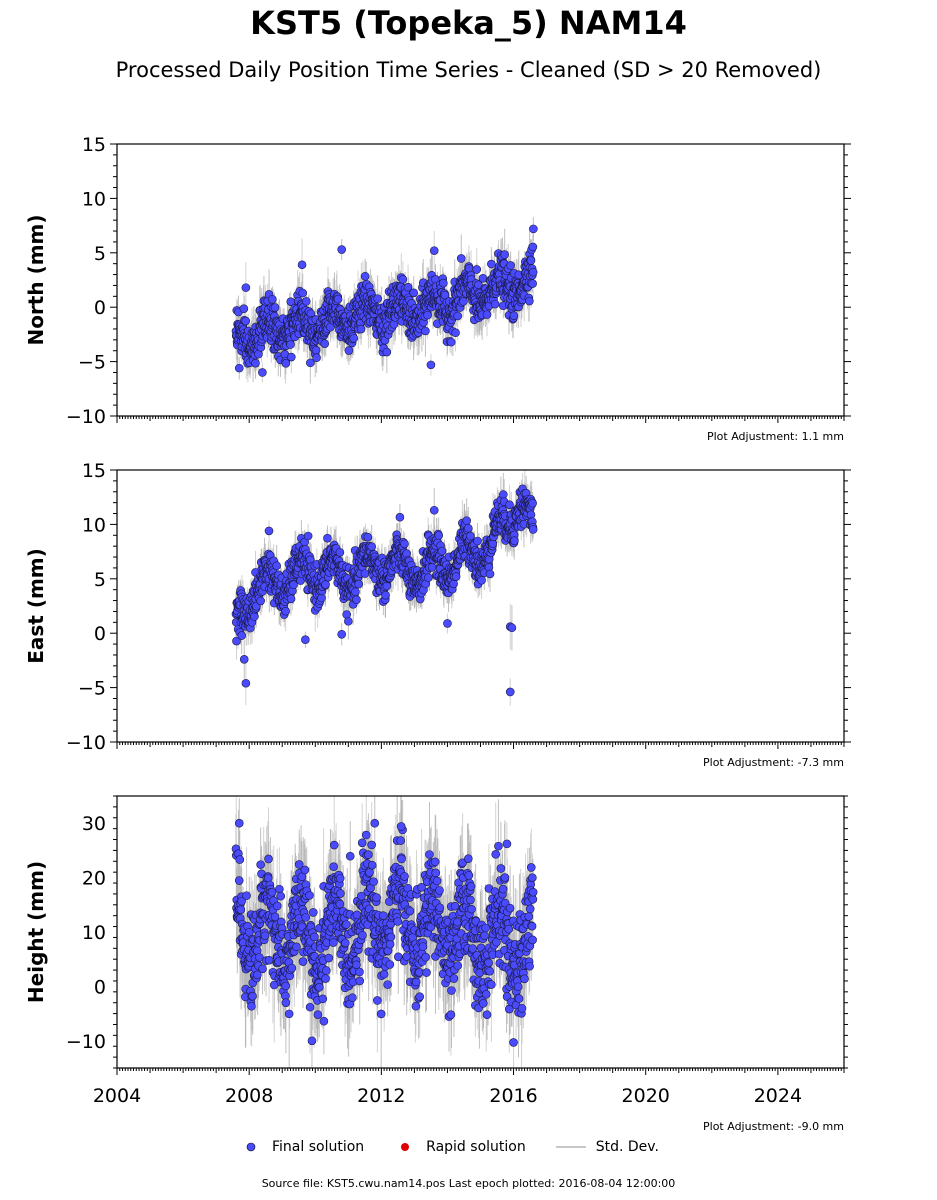 This screenshot has height=1200, width=937. I want to click on plot-adjustment-note: Plot Adjustment: 1.1 mm, so click(775, 436).